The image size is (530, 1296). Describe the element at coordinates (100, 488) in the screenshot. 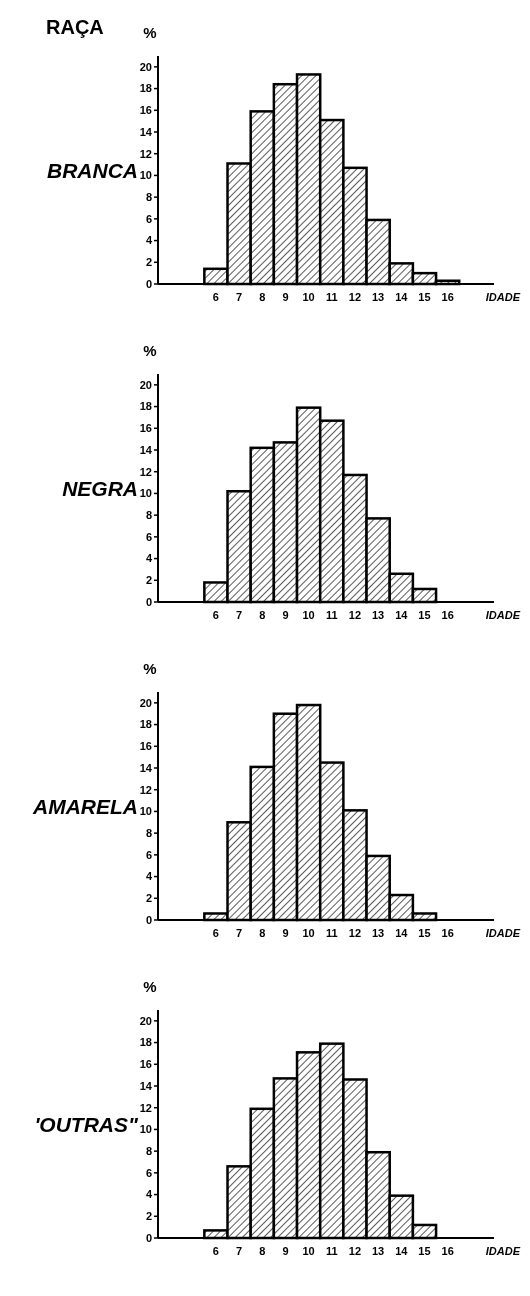

I see `text: NEGRA` at that location.